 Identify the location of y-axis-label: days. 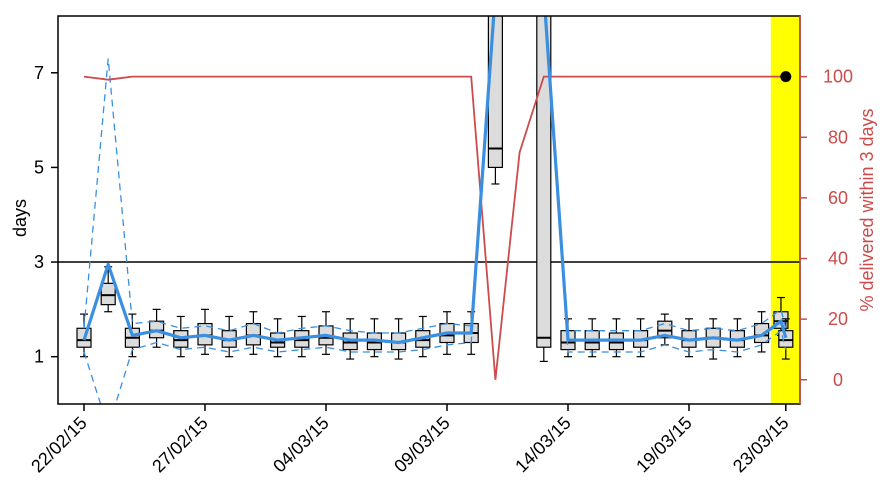
(20, 218).